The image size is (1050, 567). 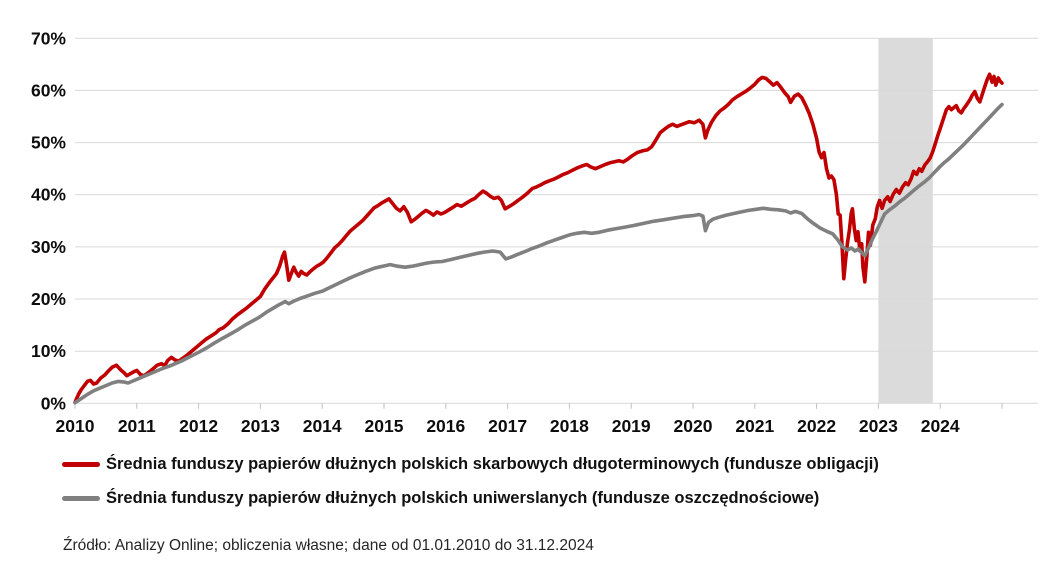 What do you see at coordinates (75, 426) in the screenshot?
I see `x-tick-label: 2010` at bounding box center [75, 426].